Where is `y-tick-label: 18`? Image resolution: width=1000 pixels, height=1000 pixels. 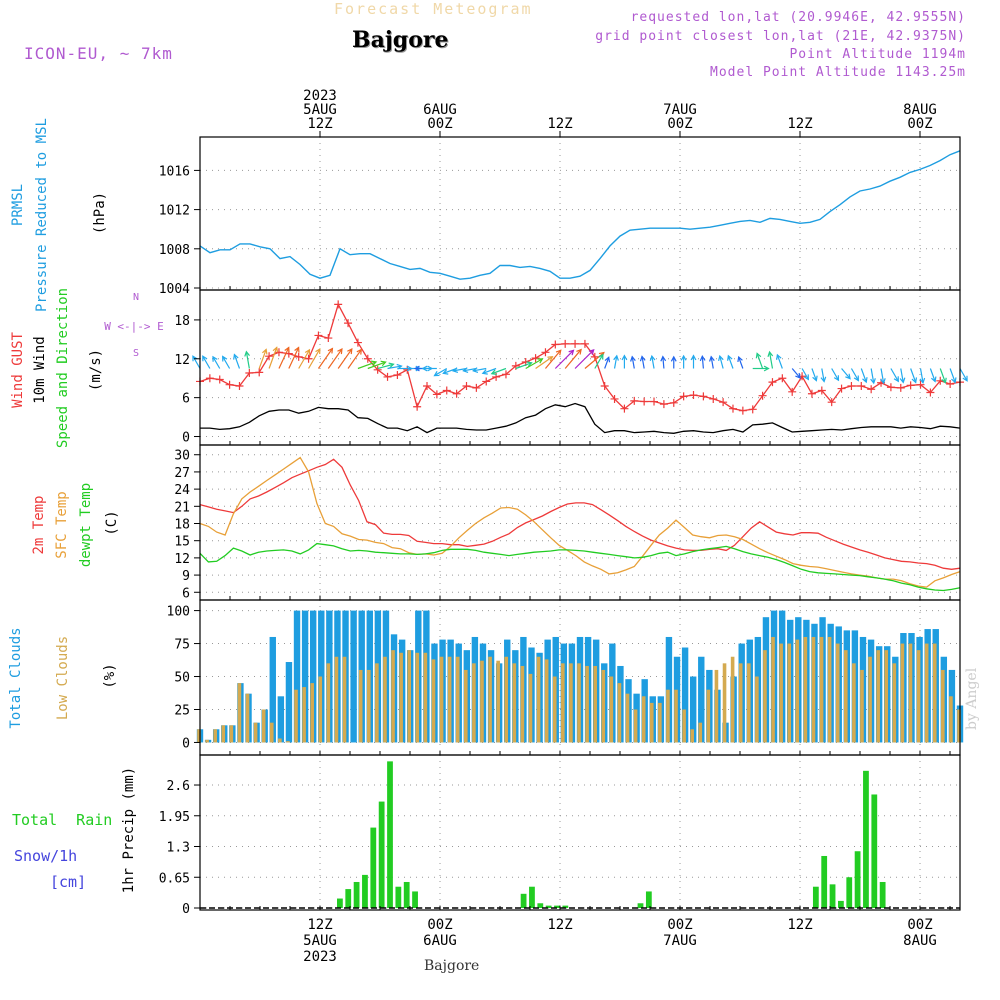
y-tick-label: 18 is located at coordinates (182, 525).